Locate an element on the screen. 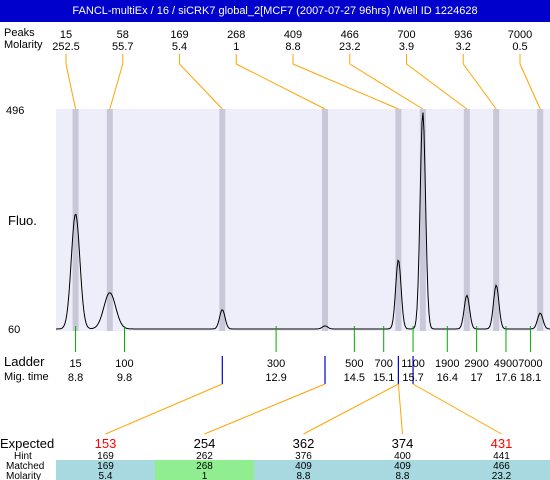 The height and width of the screenshot is (480, 550). y-top-label: 496 is located at coordinates (15, 111).